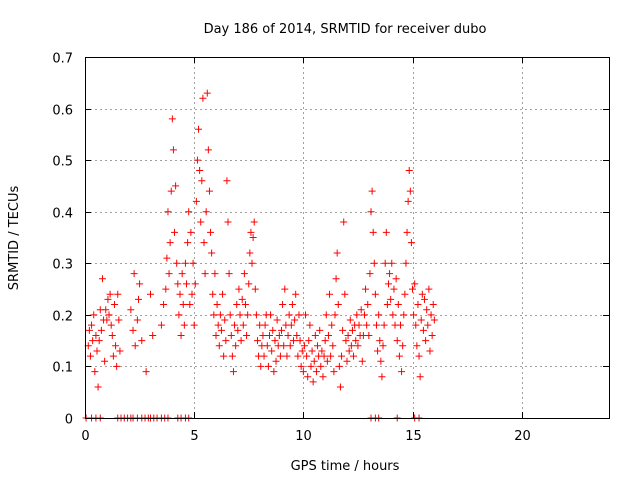  What do you see at coordinates (62, 59) in the screenshot?
I see `y-tick-label: 0.7` at bounding box center [62, 59].